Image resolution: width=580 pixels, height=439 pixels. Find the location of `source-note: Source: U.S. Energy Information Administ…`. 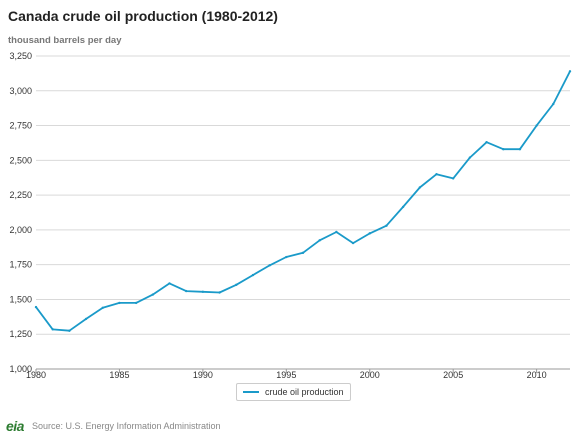

source-note: Source: U.S. Energy Information Administ… is located at coordinates (126, 426).